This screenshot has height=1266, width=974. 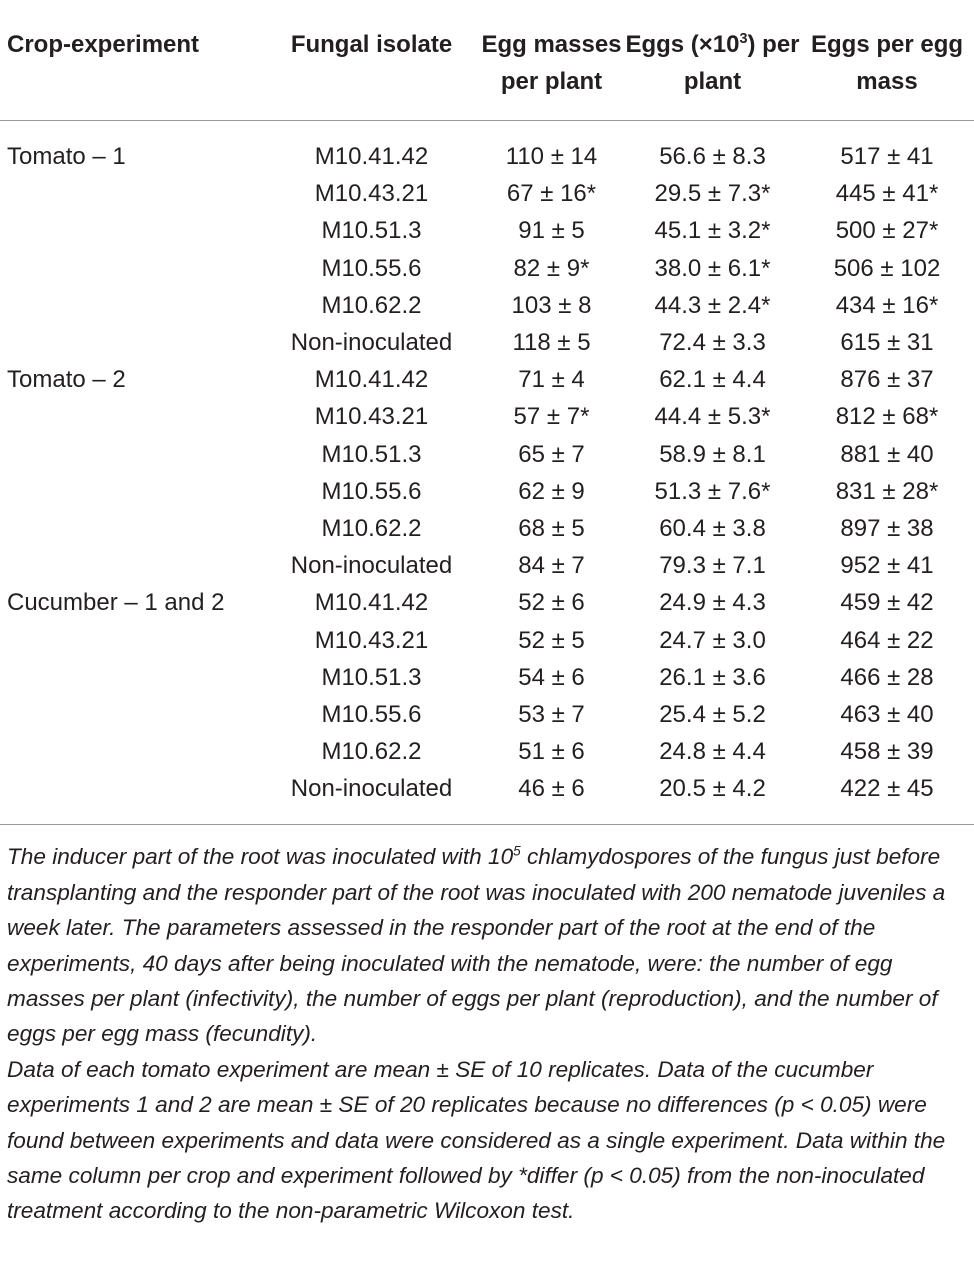 What do you see at coordinates (487, 491) in the screenshot?
I see `table-row: M10.55.6 62 ± 9 51.3 ± 7.6* 831 ± 28*` at bounding box center [487, 491].